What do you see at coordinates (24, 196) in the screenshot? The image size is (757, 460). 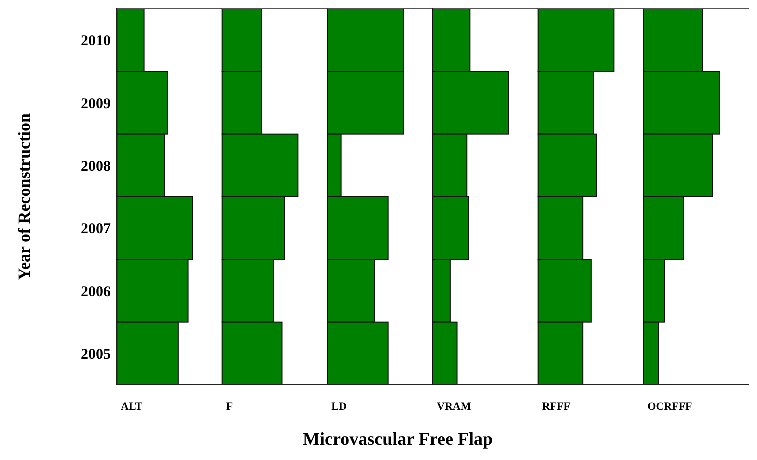 I see `y-axis-title: Year of Reconstruction` at bounding box center [24, 196].